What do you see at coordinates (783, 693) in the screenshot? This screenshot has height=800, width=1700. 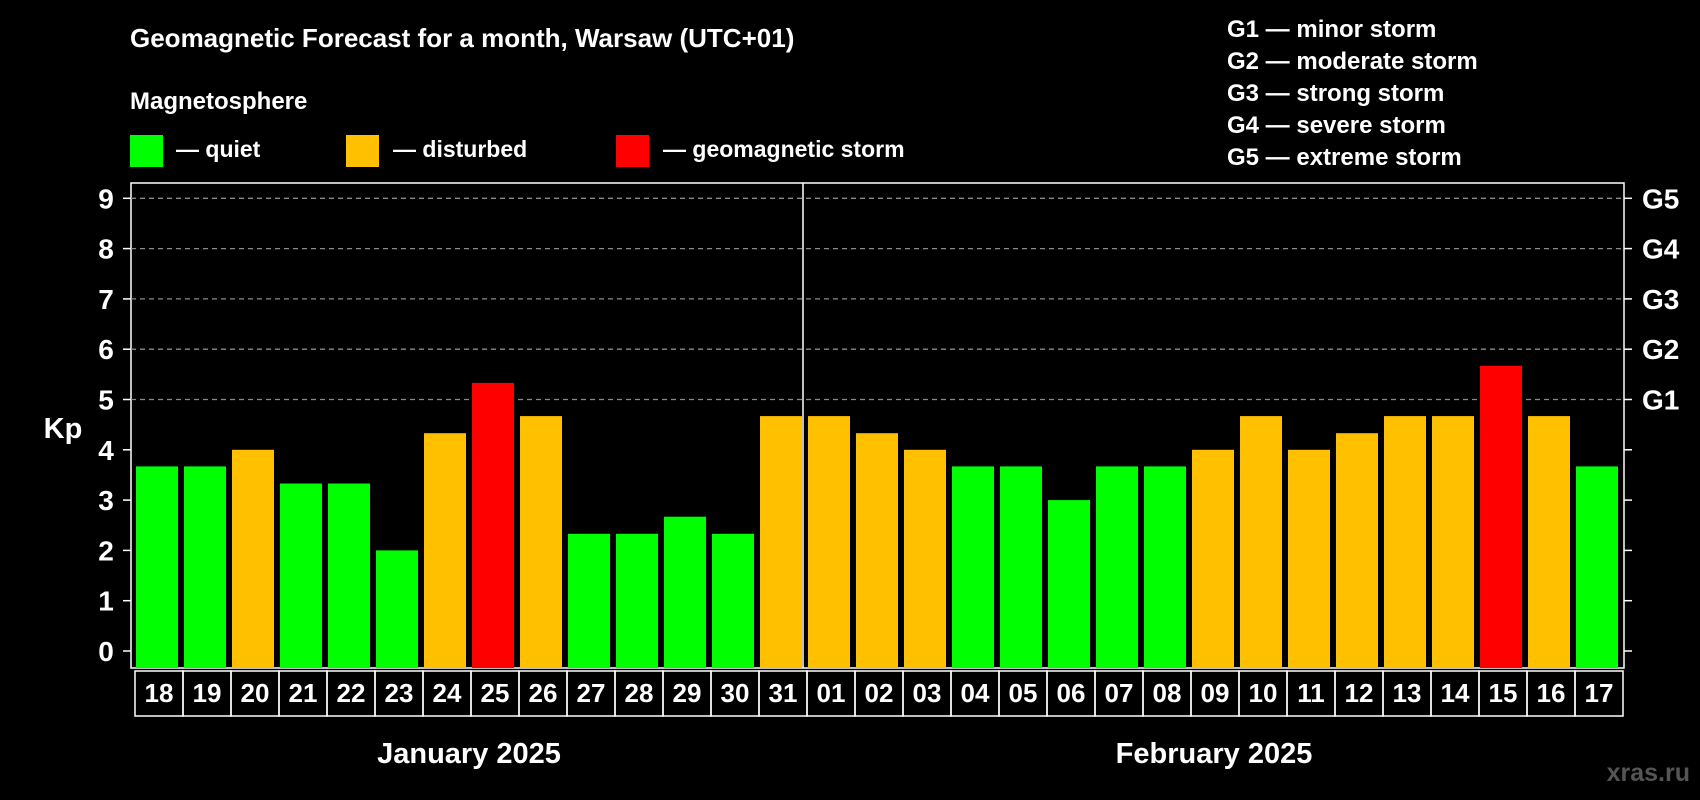 I see `day-label: 31` at bounding box center [783, 693].